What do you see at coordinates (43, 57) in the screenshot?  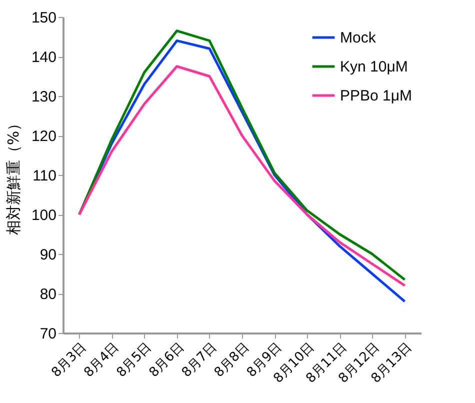 I see `y-tick-label: 140` at bounding box center [43, 57].